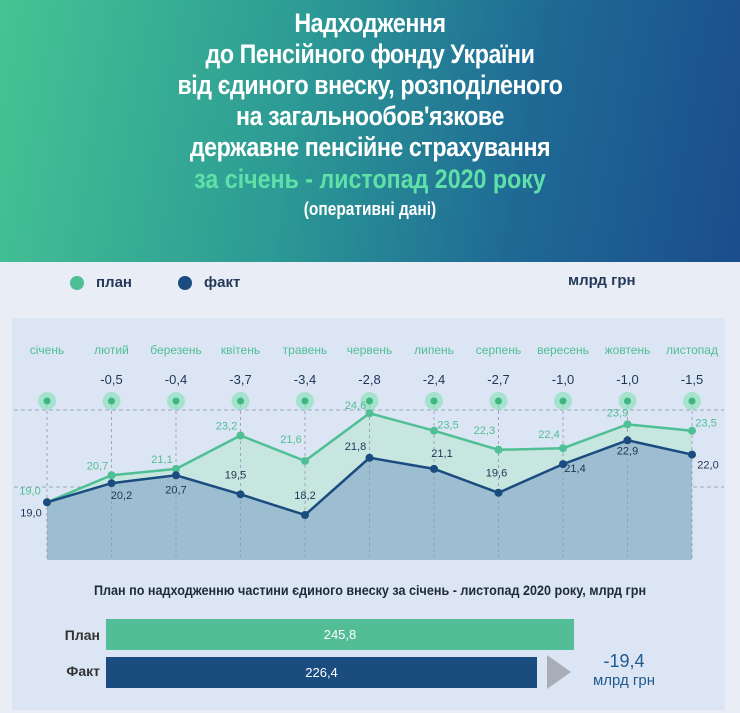 The height and width of the screenshot is (713, 740). Describe the element at coordinates (77, 282) in the screenshot. I see `plan-dot-icon` at that location.